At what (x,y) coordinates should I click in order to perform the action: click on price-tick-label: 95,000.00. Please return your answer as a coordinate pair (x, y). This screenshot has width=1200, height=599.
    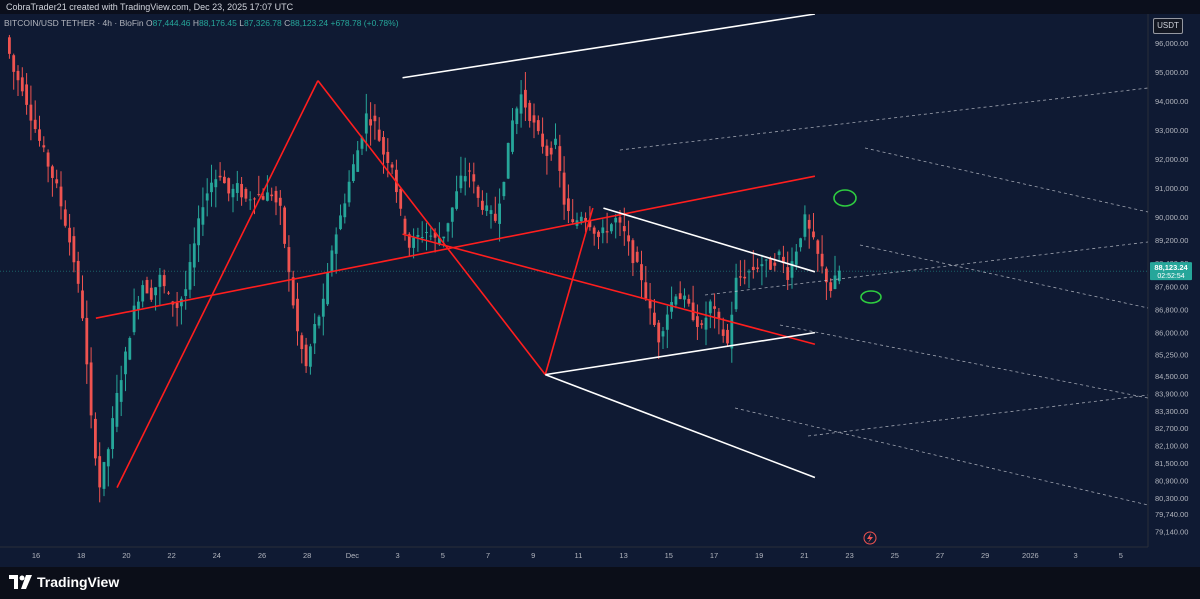
    Looking at the image, I should click on (1171, 72).